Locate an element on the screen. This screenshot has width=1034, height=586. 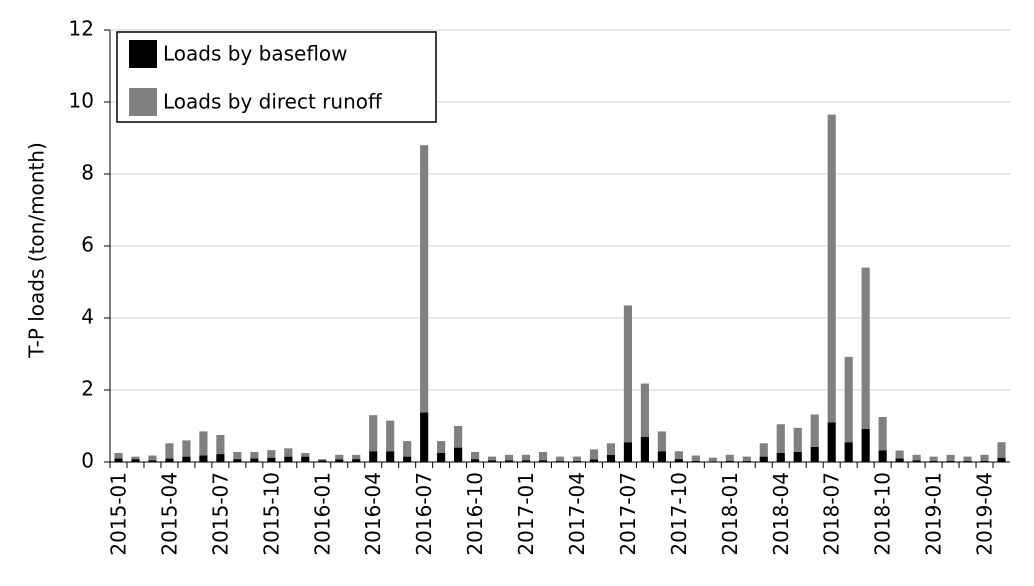
x-tick-label: 2016-01 is located at coordinates (322, 514).